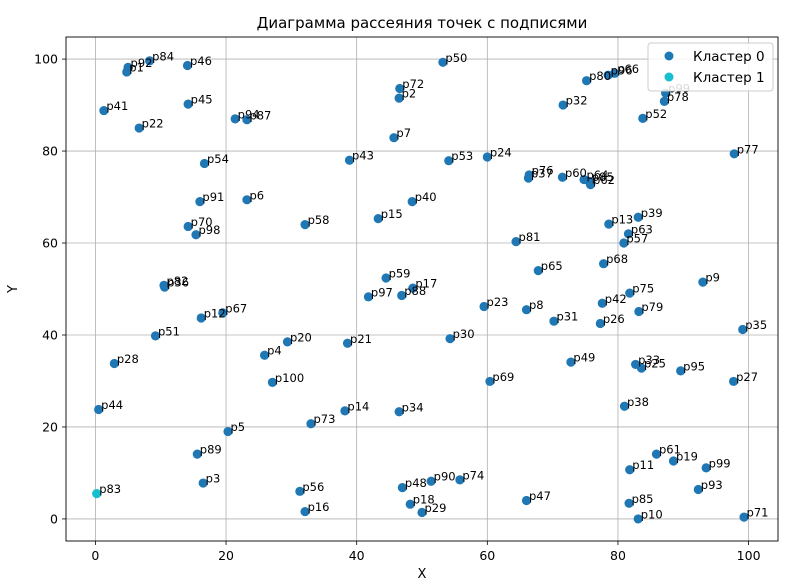 The height and width of the screenshot is (578, 787). Describe the element at coordinates (422, 572) in the screenshot. I see `x-axis-label: X` at that location.